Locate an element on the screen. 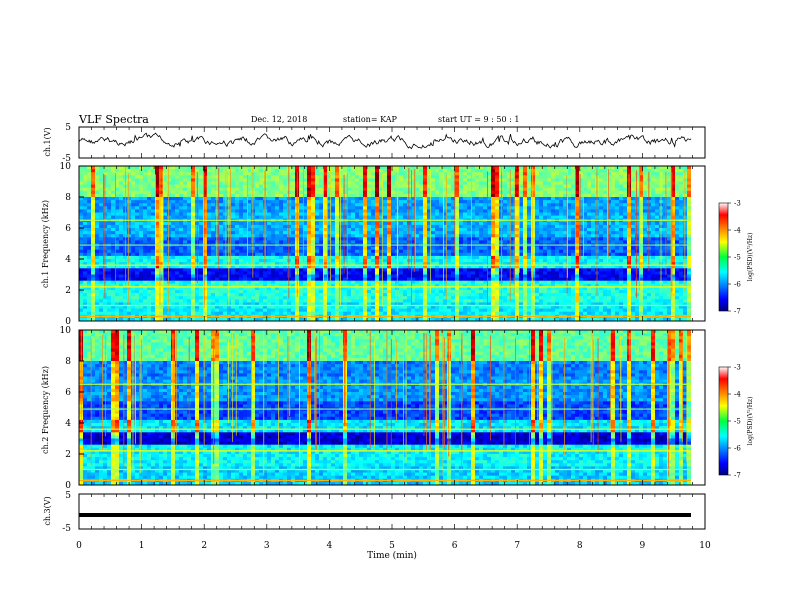 The image size is (792, 612). chart-title: VLF Spectra is located at coordinates (113, 119).